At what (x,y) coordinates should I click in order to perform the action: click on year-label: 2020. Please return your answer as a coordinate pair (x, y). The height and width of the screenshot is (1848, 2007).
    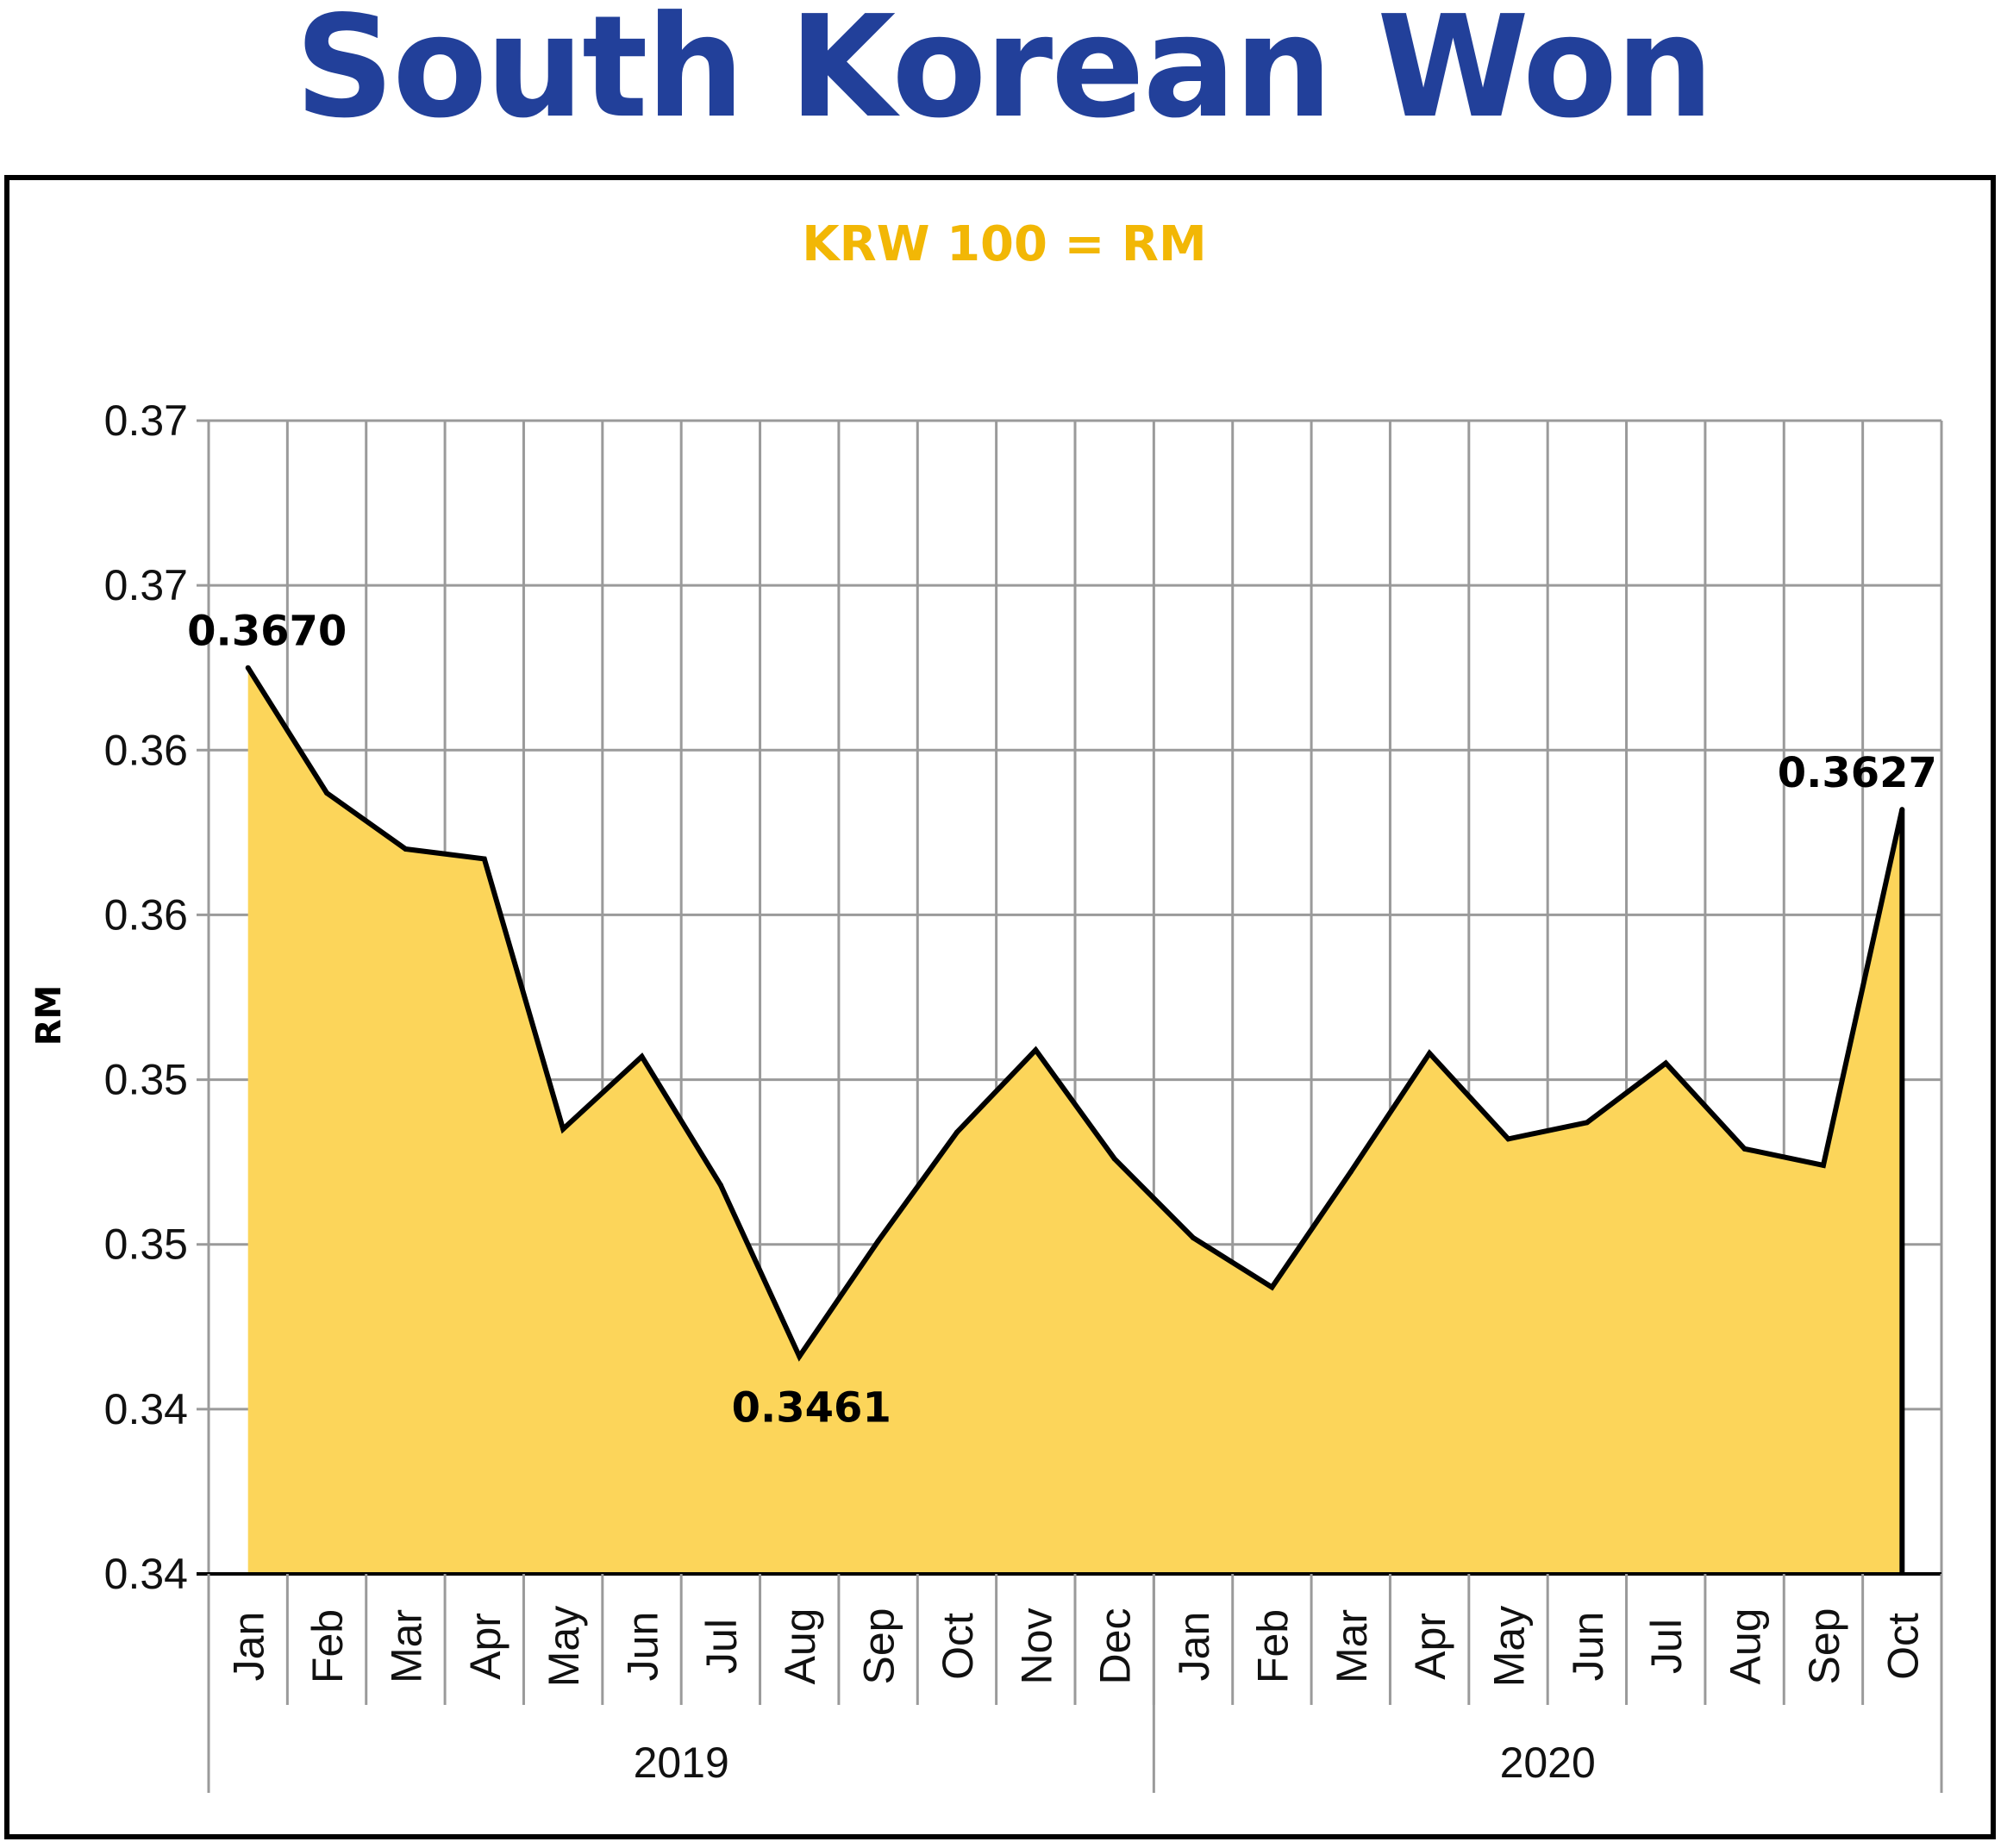
    Looking at the image, I should click on (1548, 1763).